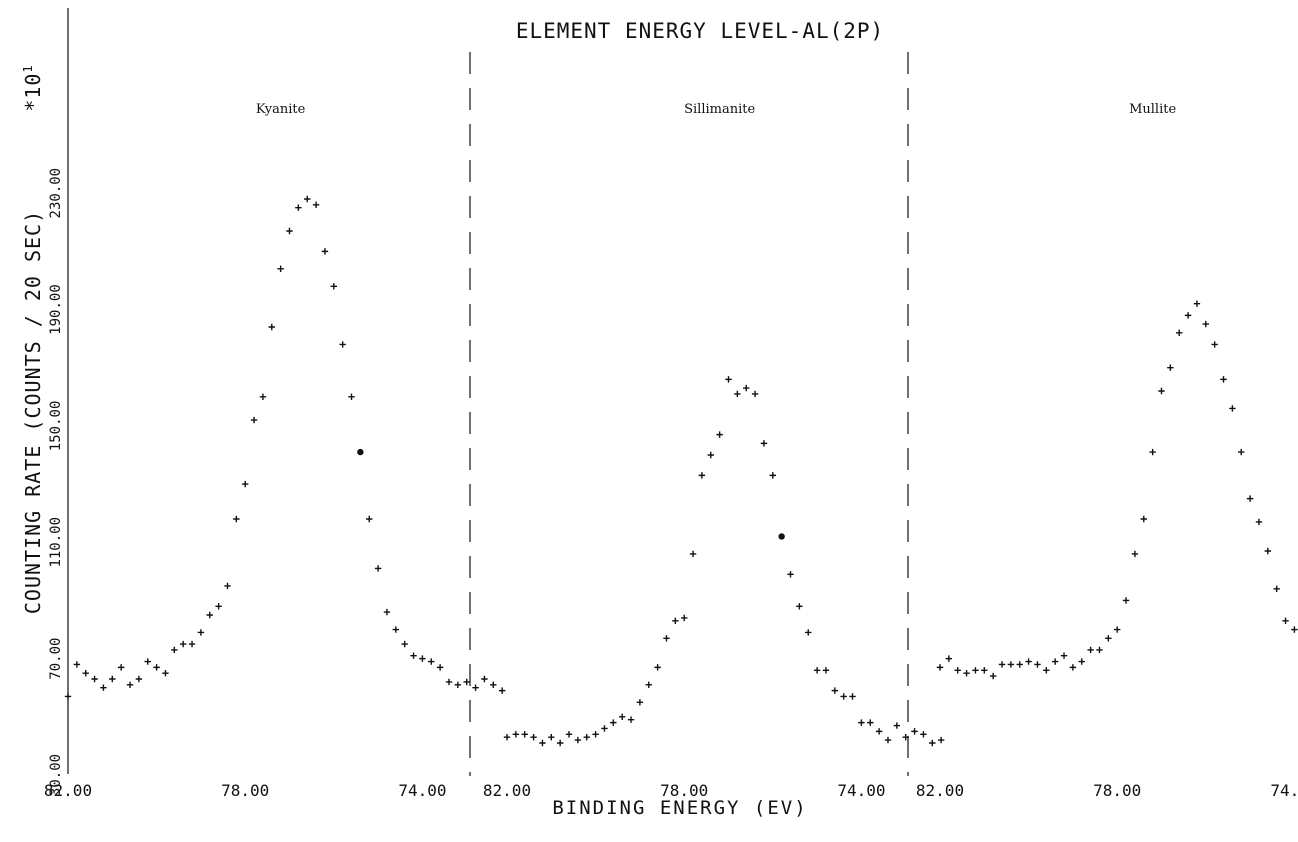 The height and width of the screenshot is (842, 1298). What do you see at coordinates (1152, 109) in the screenshot?
I see `panel-title: Mullite` at bounding box center [1152, 109].